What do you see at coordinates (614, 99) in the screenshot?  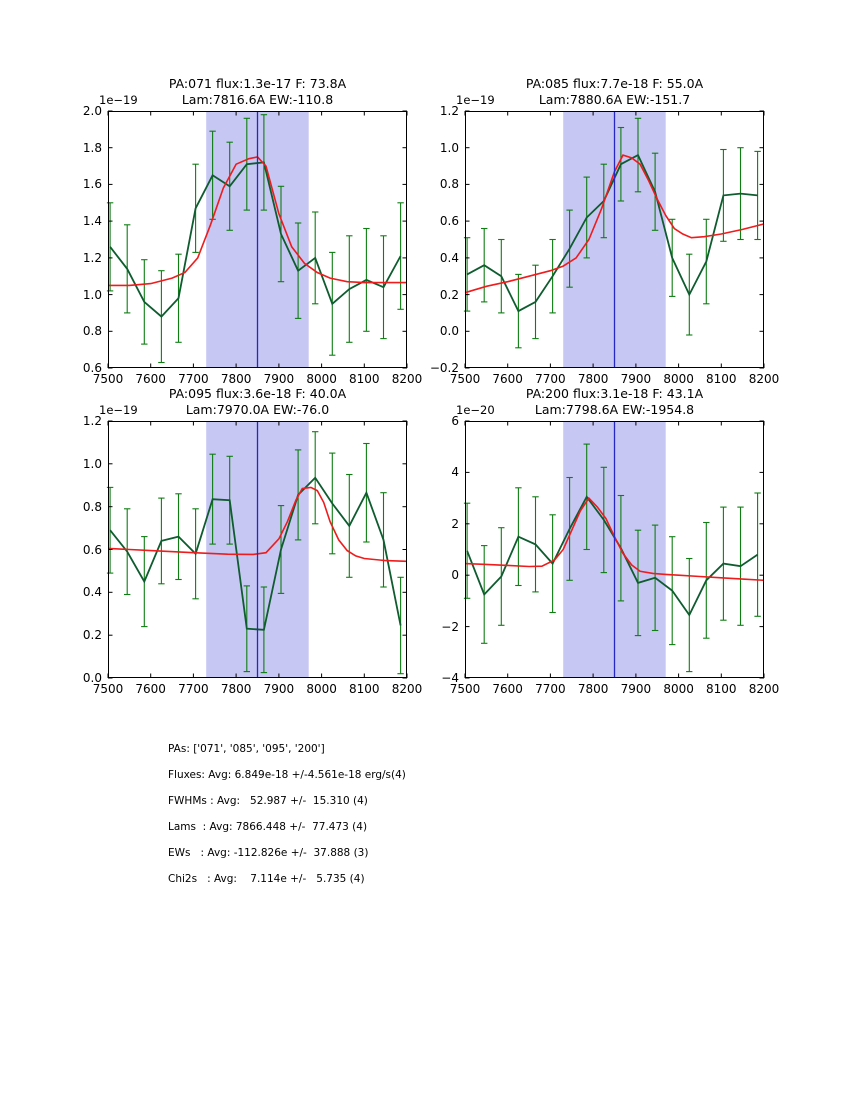 I see `subplot-title-line2: Lam:7880.6A EW:-151.7` at bounding box center [614, 99].